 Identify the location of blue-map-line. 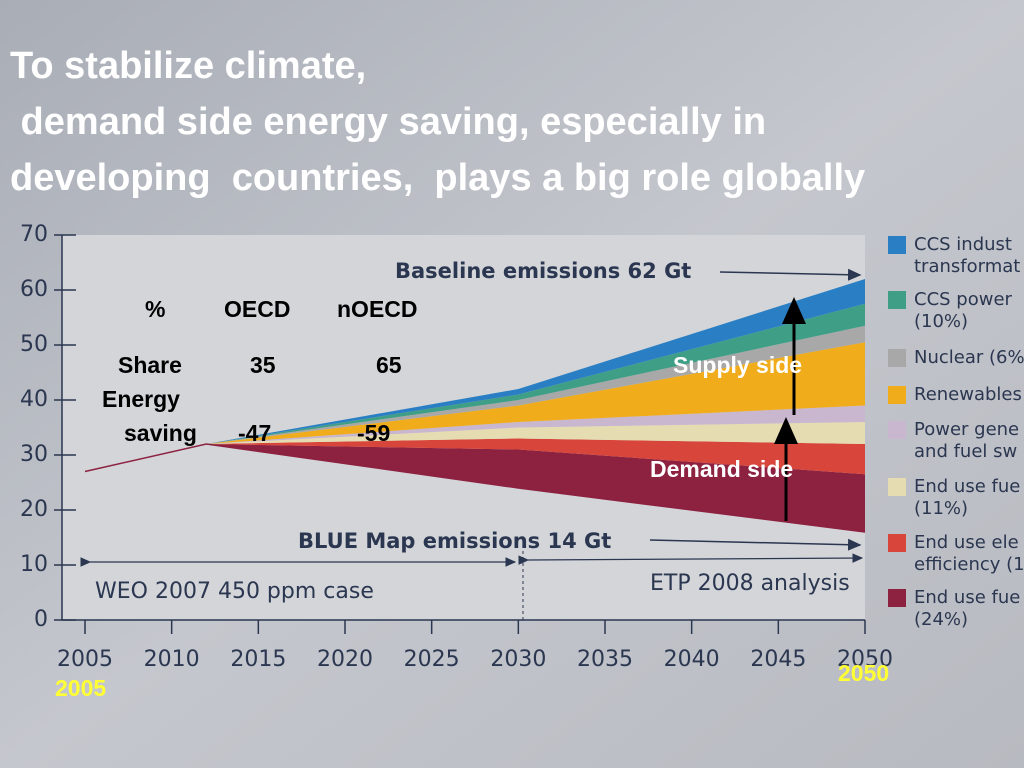
(475, 488).